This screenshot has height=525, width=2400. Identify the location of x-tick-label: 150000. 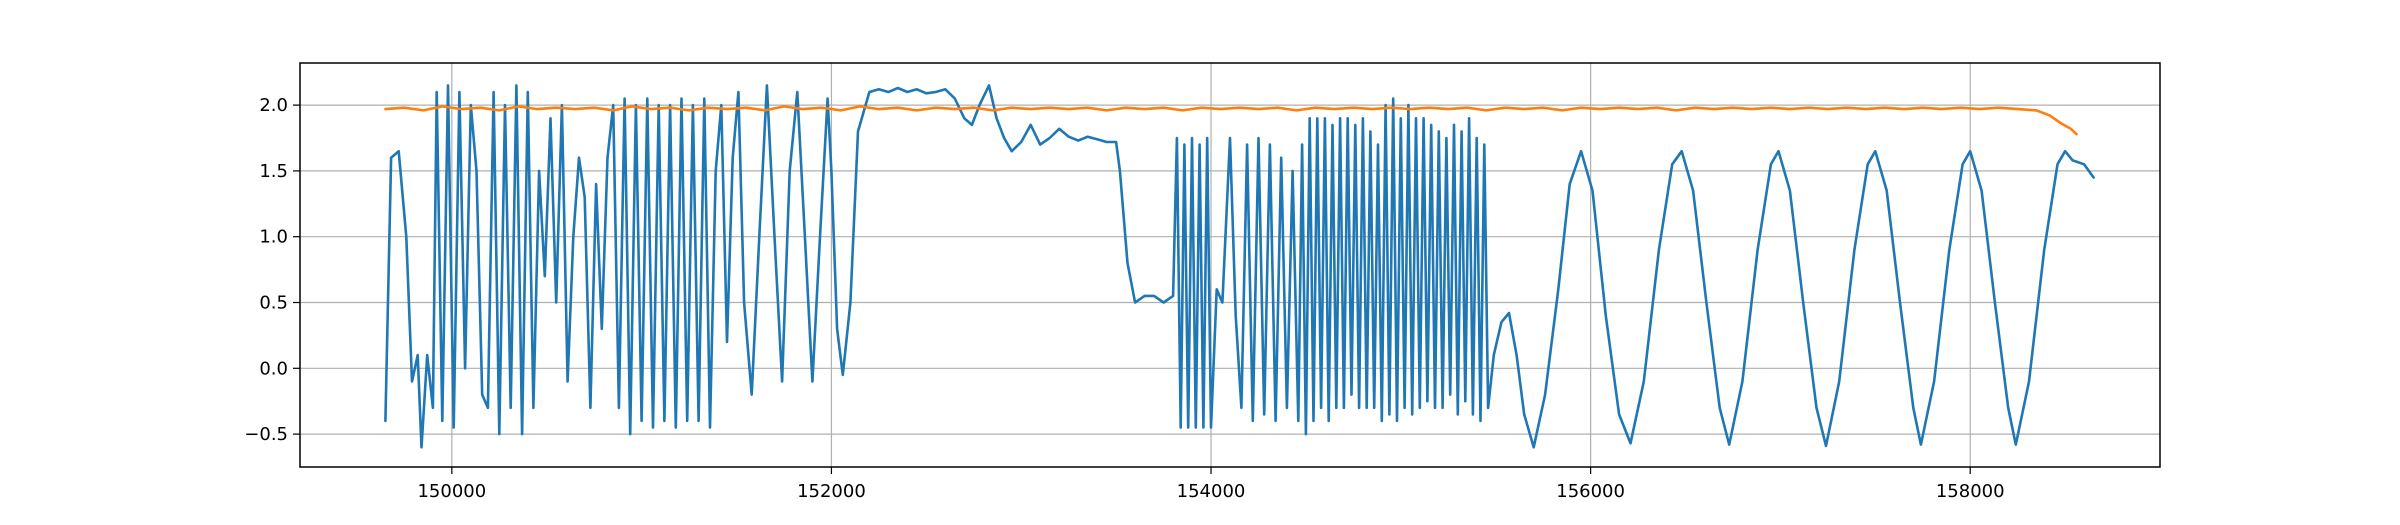
(451, 491).